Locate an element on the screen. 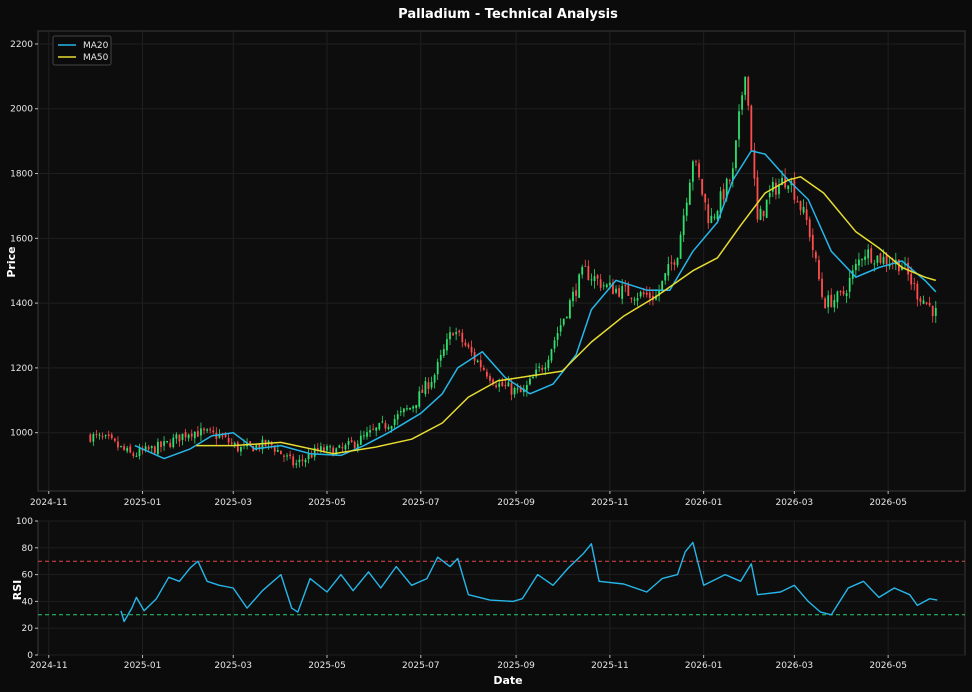 The image size is (972, 692). price-x-tick-label: 2025-09 is located at coordinates (516, 503).